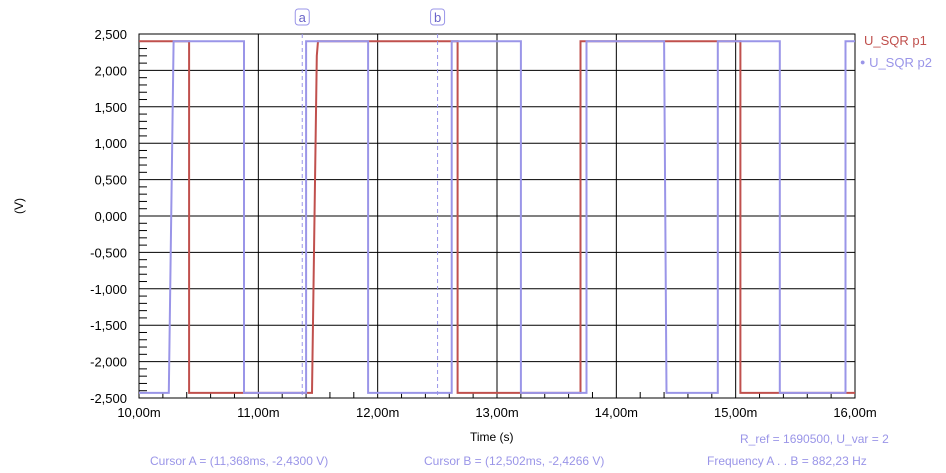 The width and height of the screenshot is (946, 473). Describe the element at coordinates (239, 461) in the screenshot. I see `cursor-a-readout: Cursor A = (11,368ms, -2,4300 V)` at that location.